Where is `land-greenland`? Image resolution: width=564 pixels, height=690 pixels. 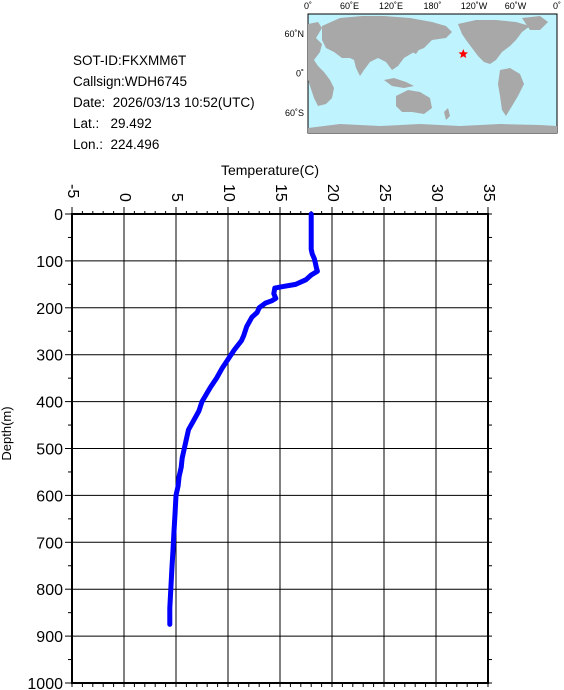 land-greenland is located at coordinates (535, 23).